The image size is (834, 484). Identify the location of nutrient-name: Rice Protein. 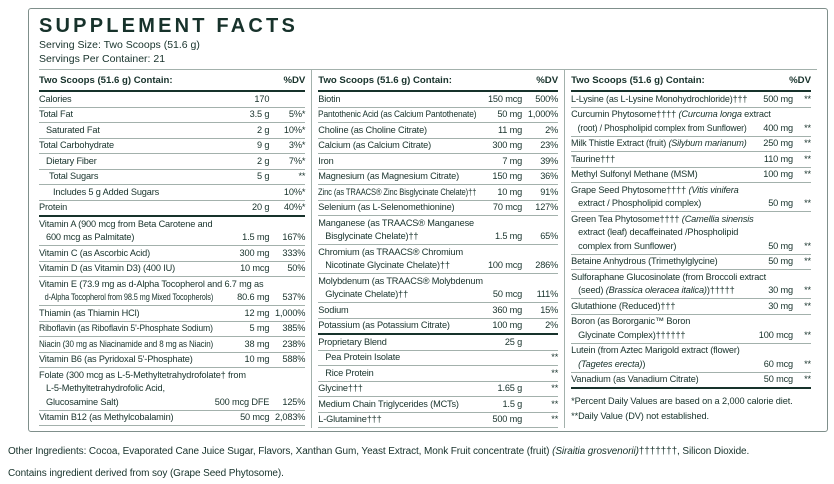
(397, 374).